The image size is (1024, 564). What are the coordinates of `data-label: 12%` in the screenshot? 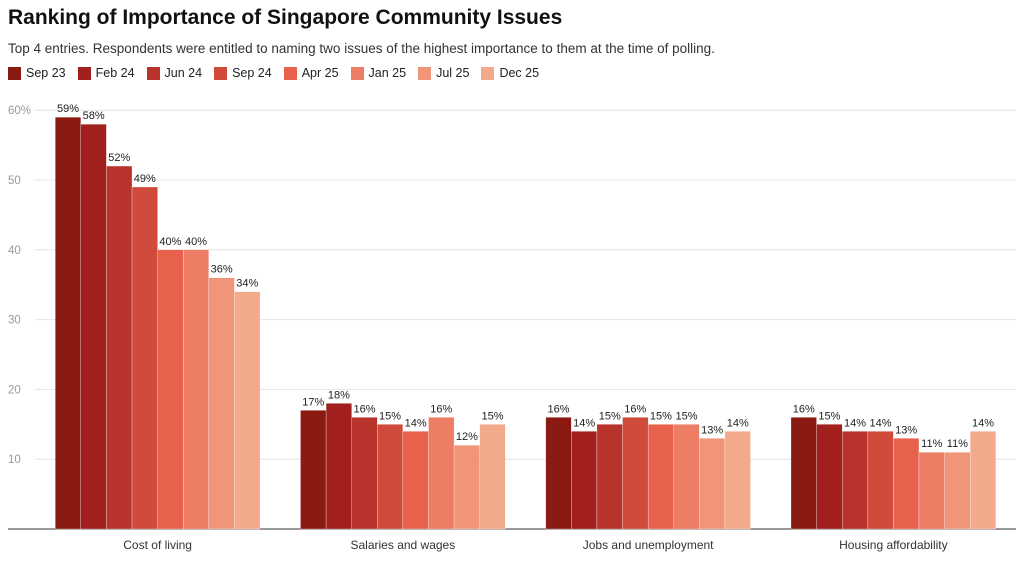 It's located at (467, 437).